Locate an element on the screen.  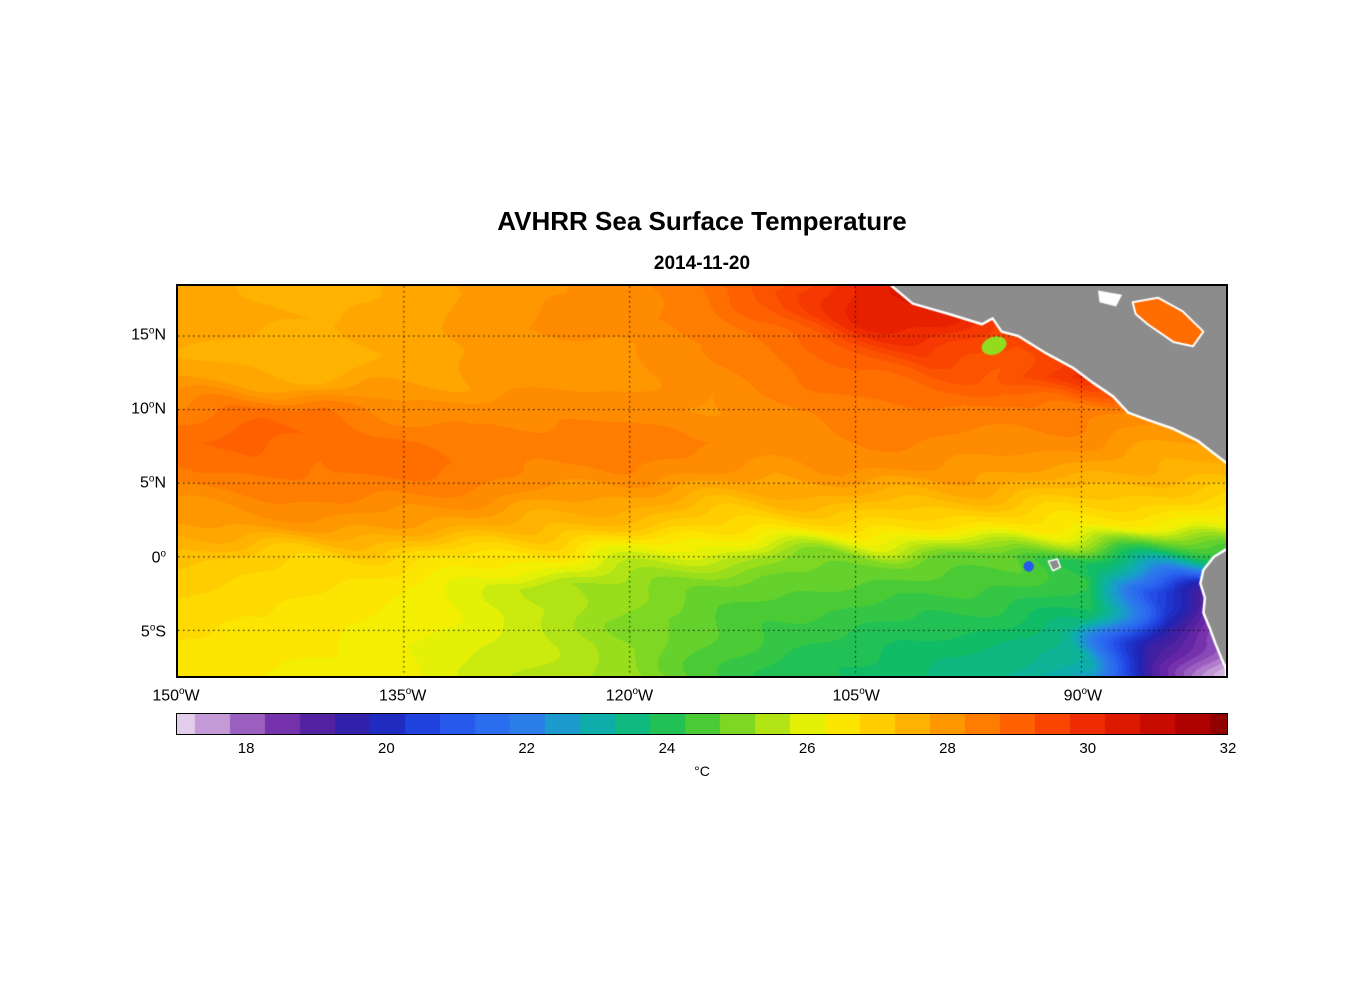
y-tick-label: 5oS is located at coordinates (153, 631).